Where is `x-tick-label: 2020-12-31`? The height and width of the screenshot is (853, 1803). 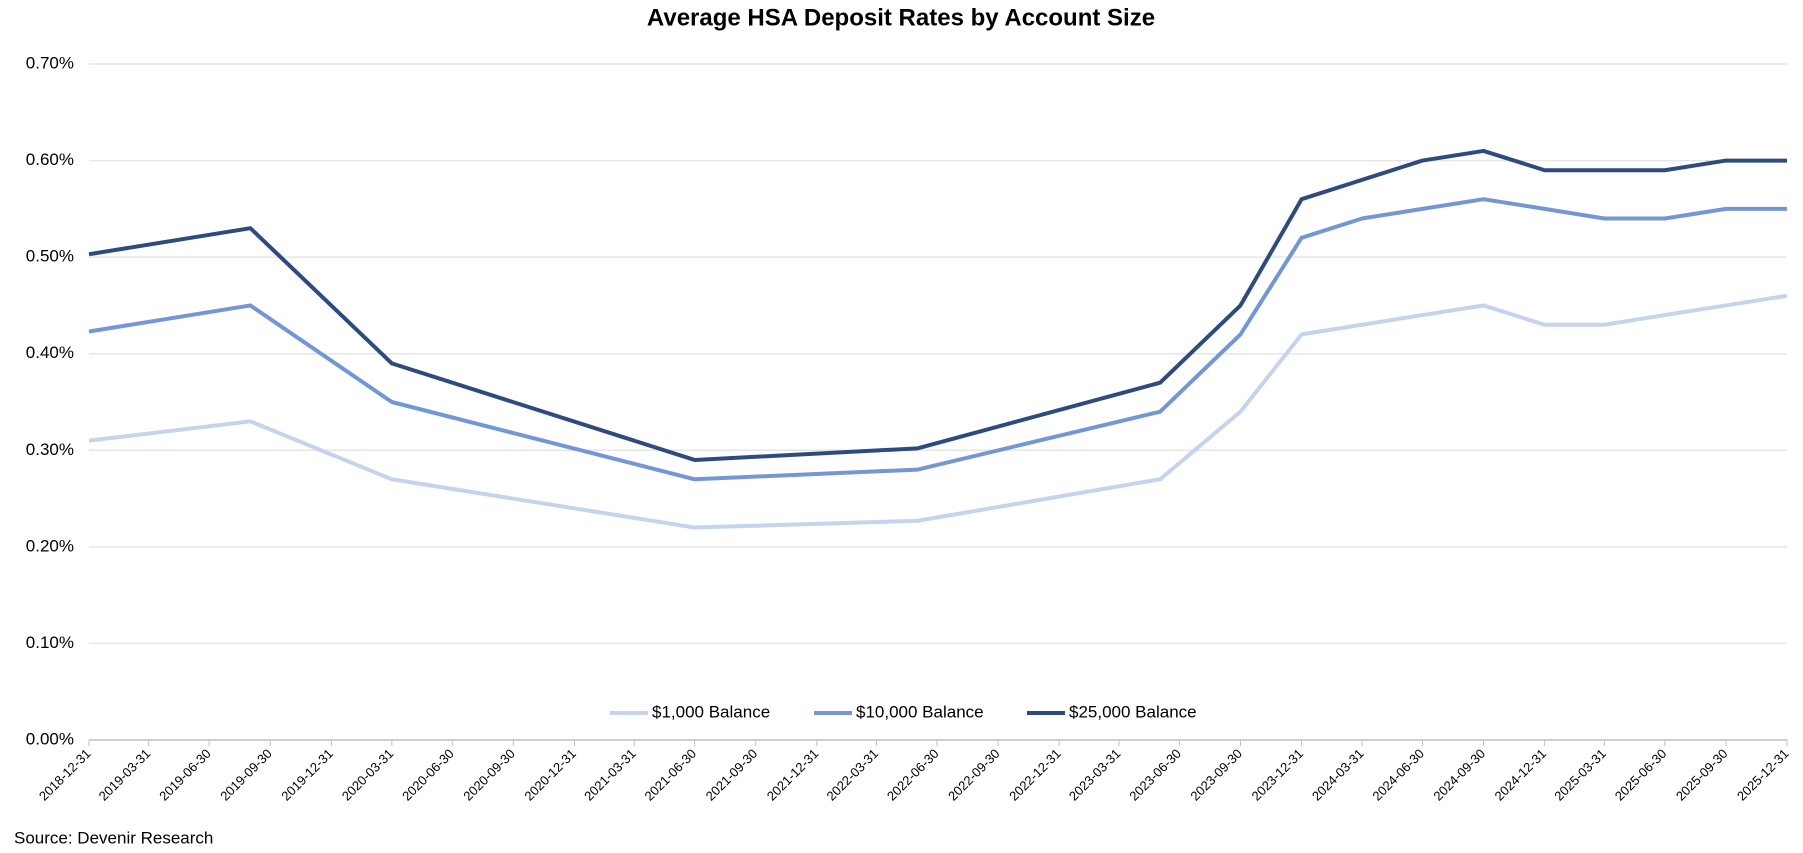 x-tick-label: 2020-12-31 is located at coordinates (550, 775).